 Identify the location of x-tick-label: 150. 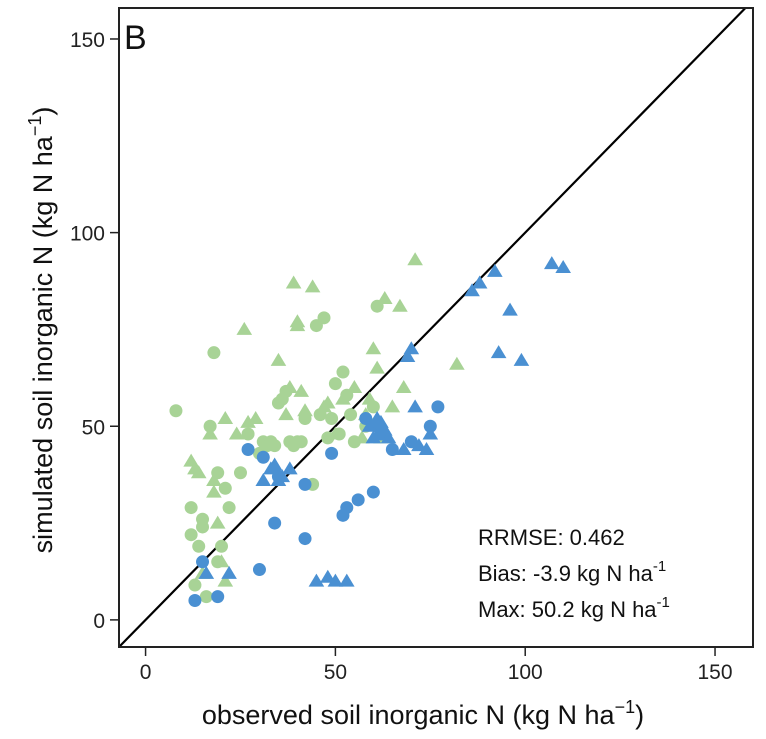
(715, 672).